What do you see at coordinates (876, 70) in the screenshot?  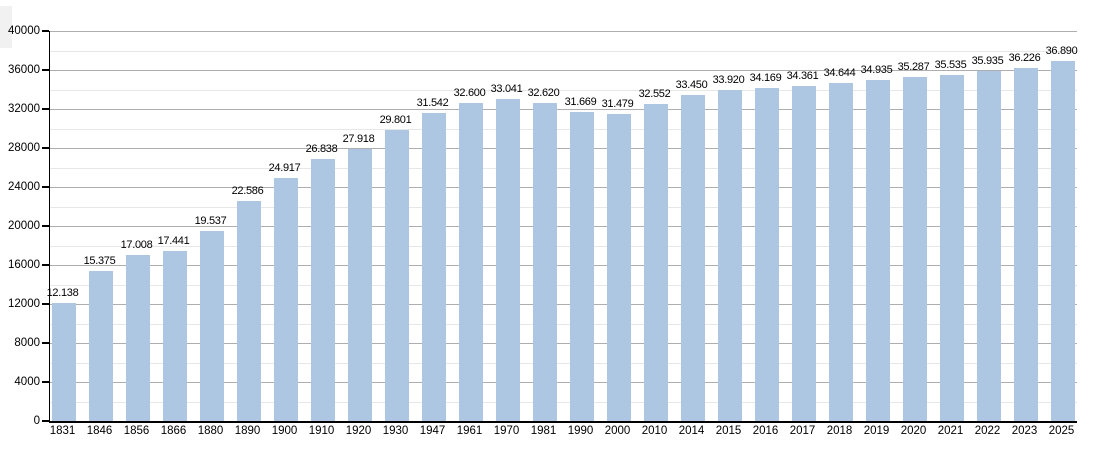 I see `bar-value-label: 34.935` at bounding box center [876, 70].